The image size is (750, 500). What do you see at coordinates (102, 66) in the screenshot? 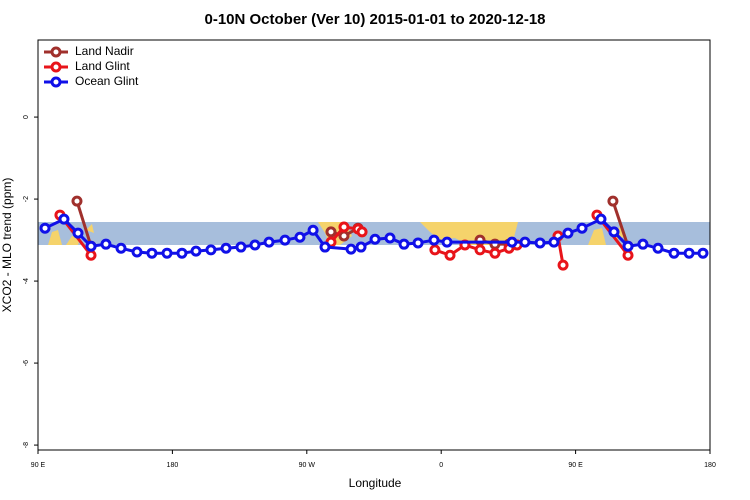
I see `legend-label: Land Glint` at bounding box center [102, 66].